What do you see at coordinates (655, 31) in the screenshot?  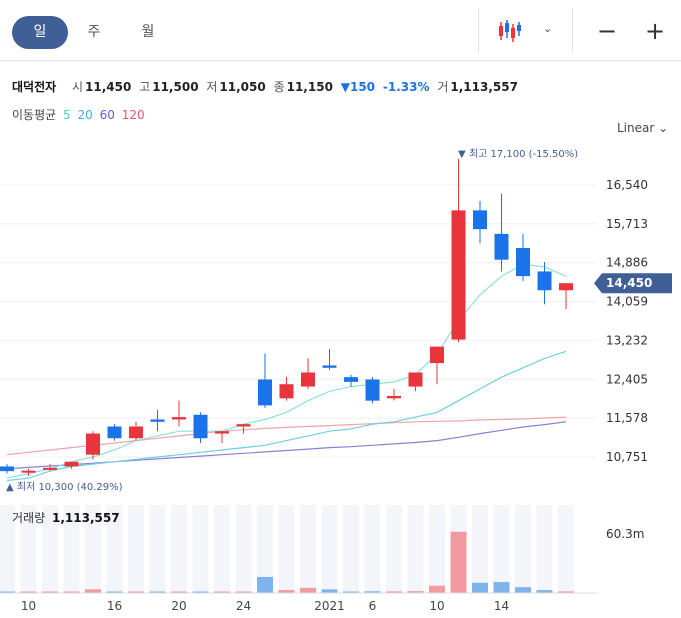 I see `zoom-in-button: +` at bounding box center [655, 31].